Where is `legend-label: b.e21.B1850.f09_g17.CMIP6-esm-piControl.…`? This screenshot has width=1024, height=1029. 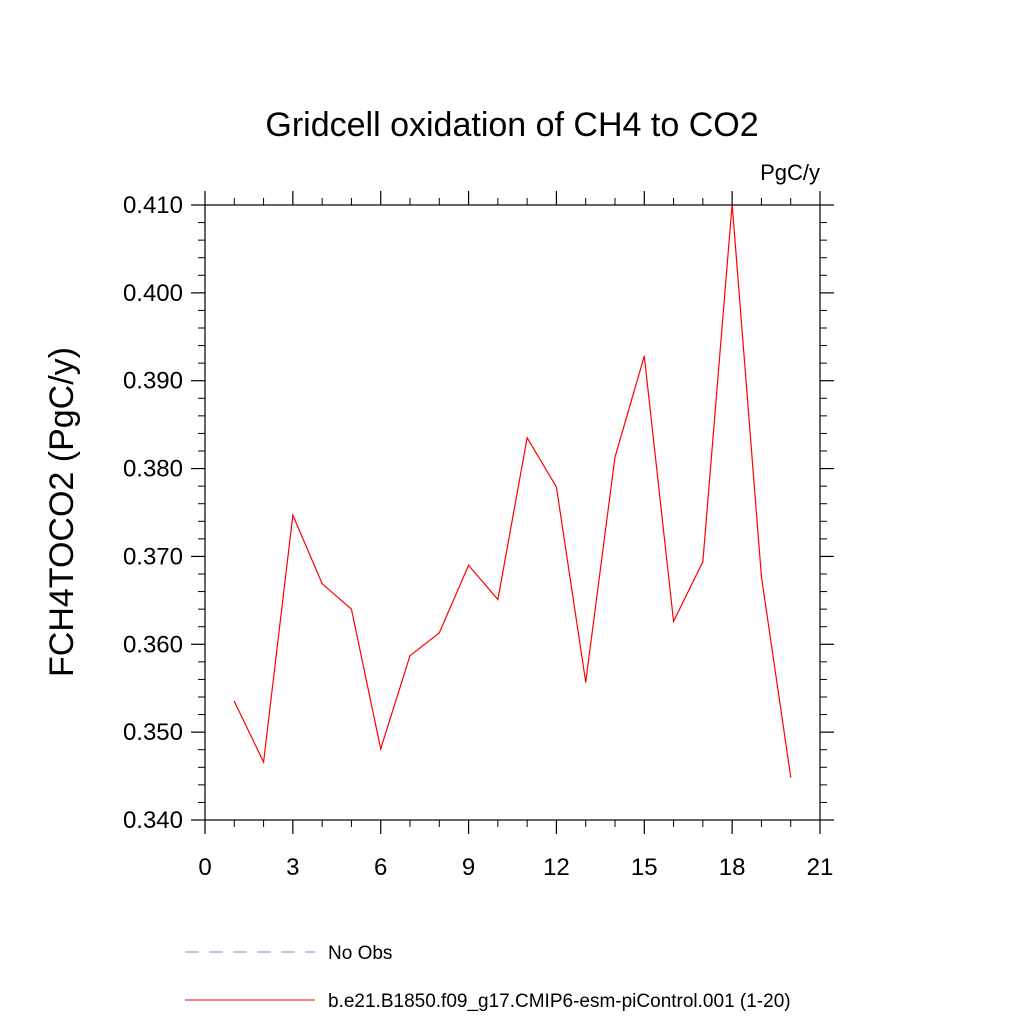
legend-label: b.e21.B1850.f09_g17.CMIP6-esm-piControl.… is located at coordinates (559, 1001).